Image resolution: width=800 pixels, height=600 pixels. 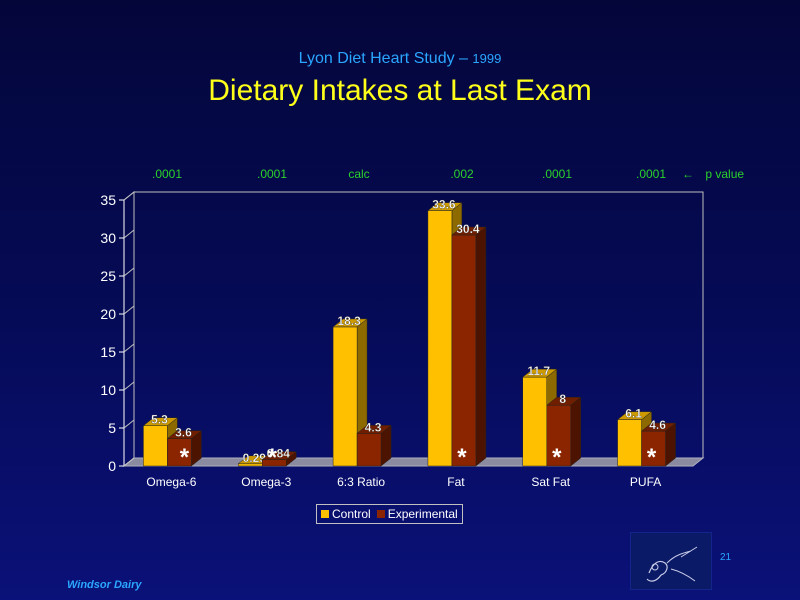 I want to click on x-tick-label: 6:3 Ratio, so click(x=361, y=482).